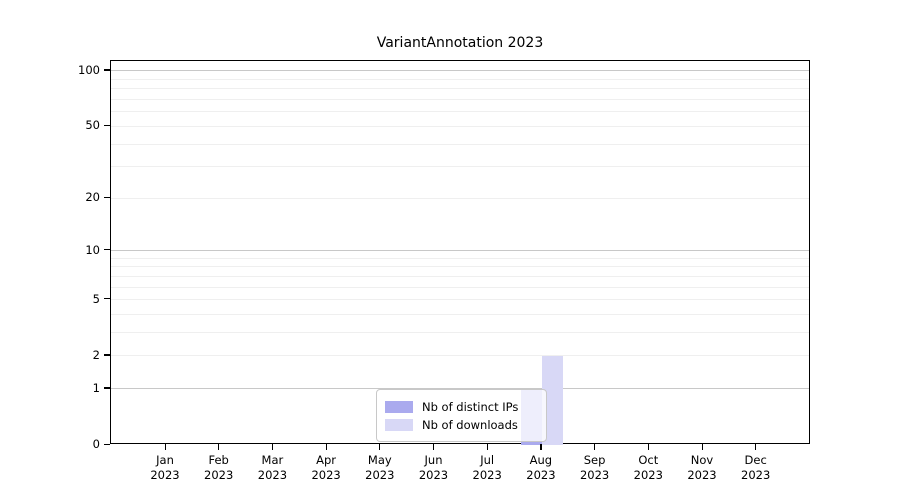 This screenshot has height=500, width=900. What do you see at coordinates (595, 447) in the screenshot?
I see `x-tick-mark-sep` at bounding box center [595, 447].